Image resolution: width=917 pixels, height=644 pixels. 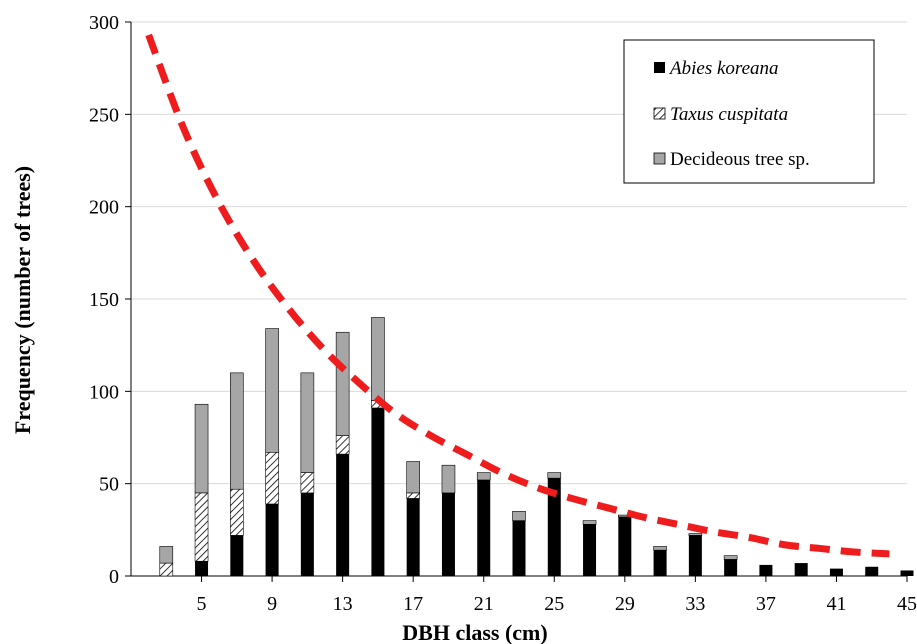 I want to click on x-tick-label: 29, so click(x=625, y=604).